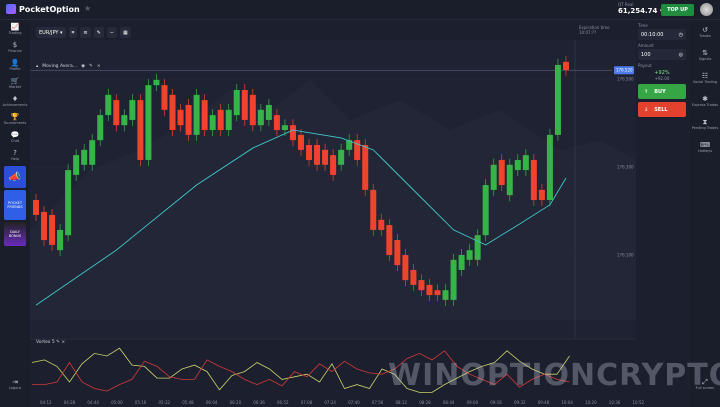 The width and height of the screenshot is (720, 407). I want to click on time-input: 00:10:00 ◷, so click(662, 34).